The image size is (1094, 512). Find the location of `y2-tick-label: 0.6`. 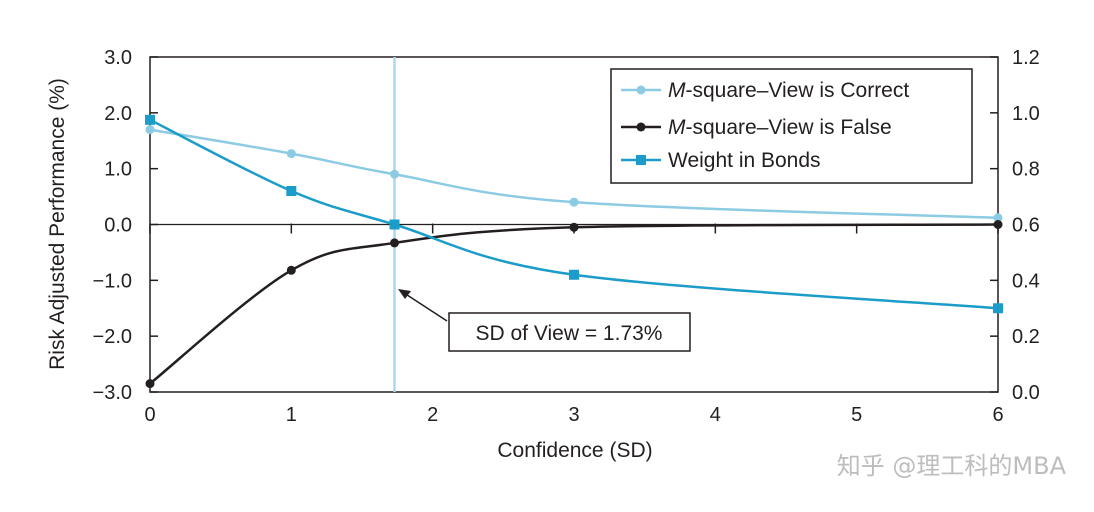

y2-tick-label: 0.6 is located at coordinates (1026, 226).